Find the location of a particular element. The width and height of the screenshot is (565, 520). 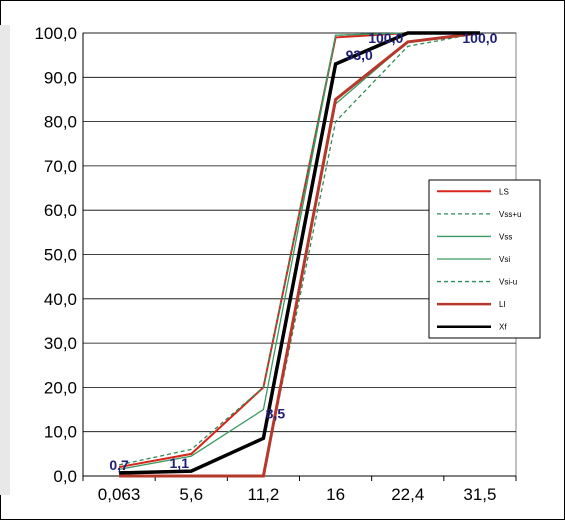

data-label: 0,7 is located at coordinates (119, 465).